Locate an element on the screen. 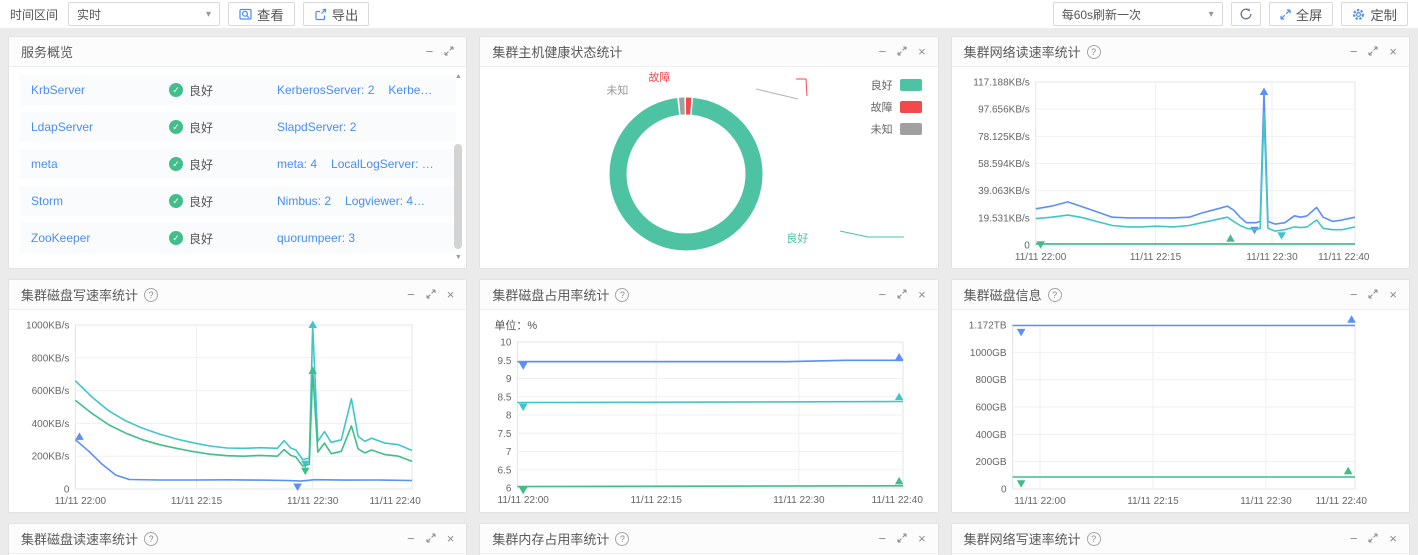 This screenshot has height=555, width=1418. scroll-up-icon: ▲ is located at coordinates (458, 76).